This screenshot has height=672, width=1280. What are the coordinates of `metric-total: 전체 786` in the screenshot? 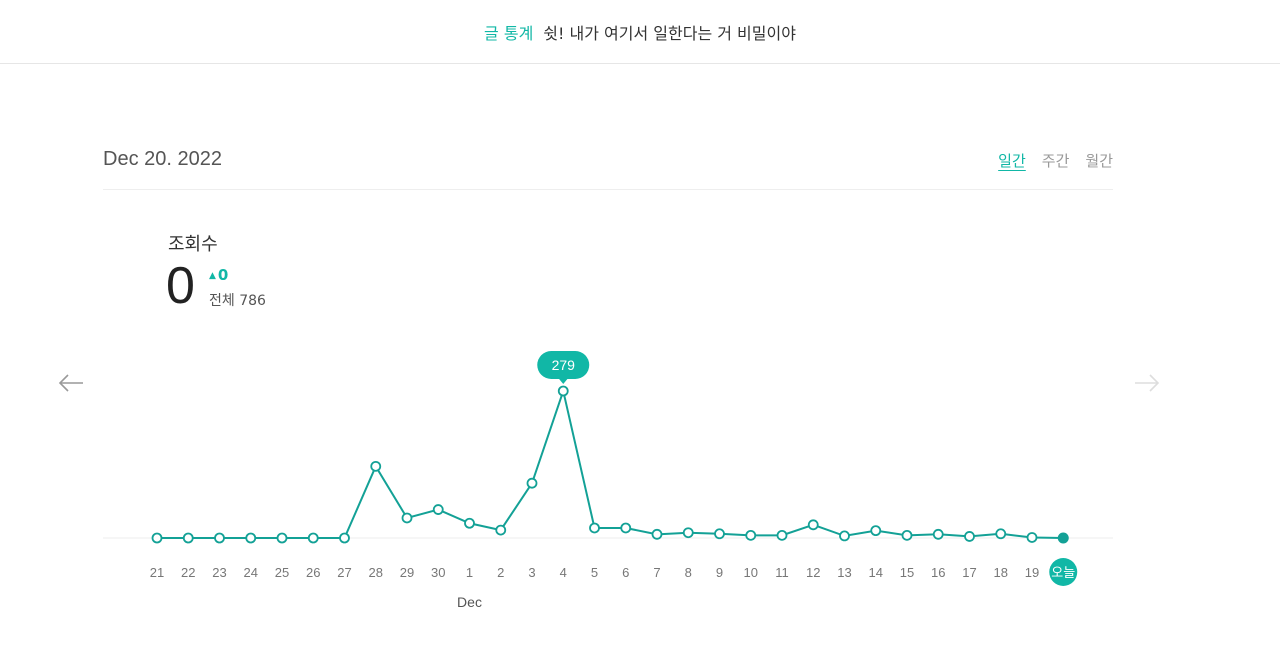 It's located at (237, 301).